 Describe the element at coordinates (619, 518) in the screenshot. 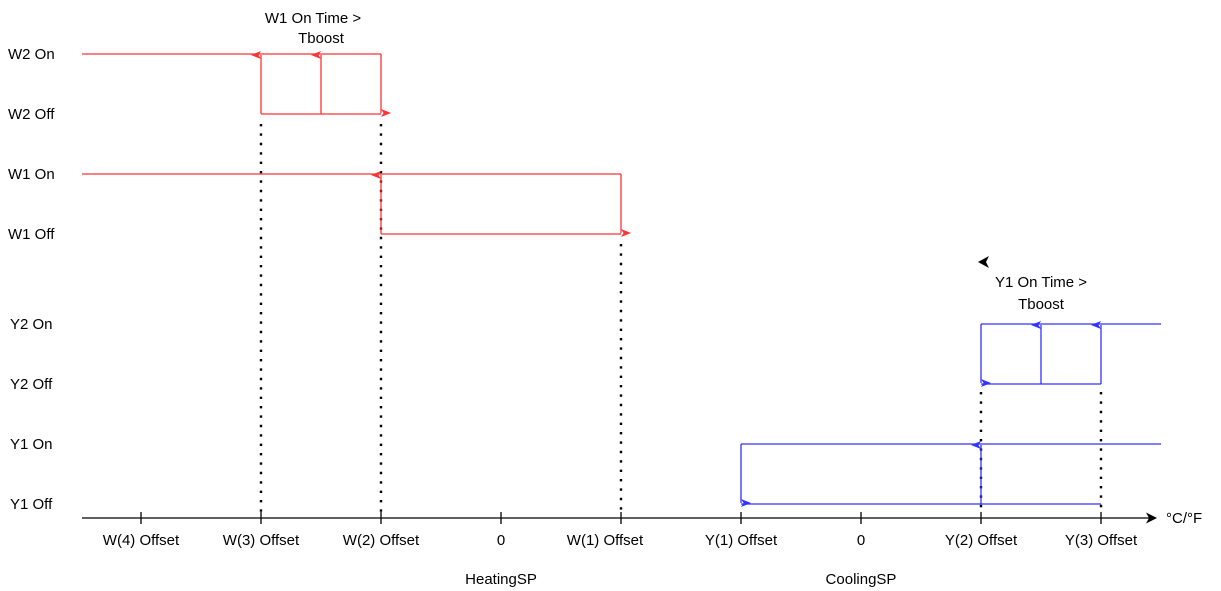

I see `x-axis` at that location.